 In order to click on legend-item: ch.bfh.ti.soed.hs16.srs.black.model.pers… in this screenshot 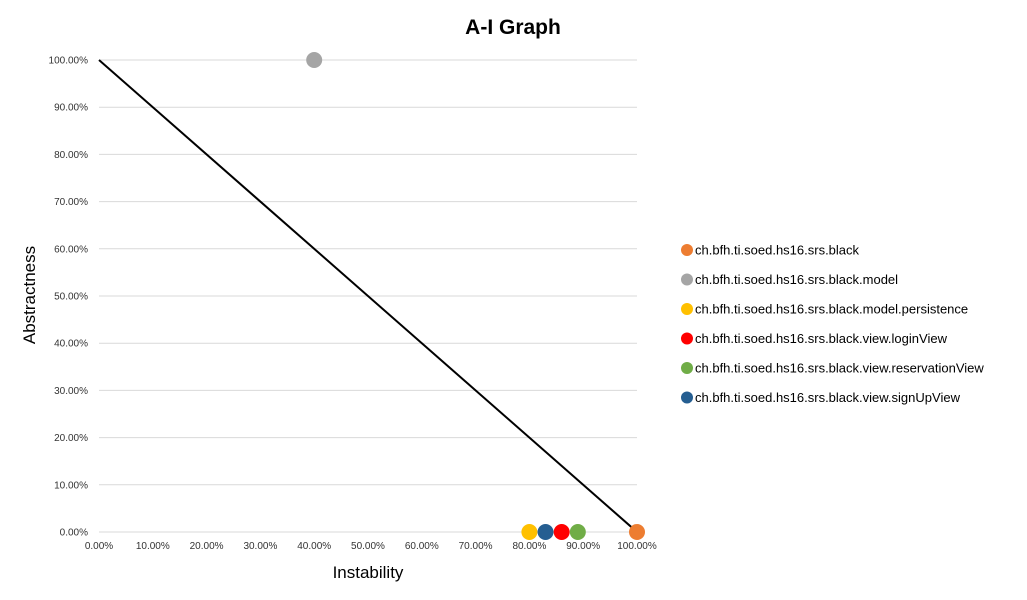, I will do `click(824, 309)`.